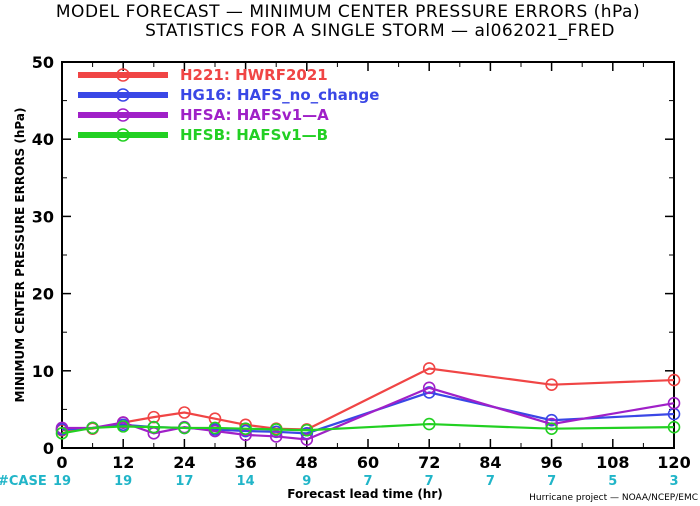  Describe the element at coordinates (279, 95) in the screenshot. I see `legend-label: HG16: HAFS_no_change` at that location.